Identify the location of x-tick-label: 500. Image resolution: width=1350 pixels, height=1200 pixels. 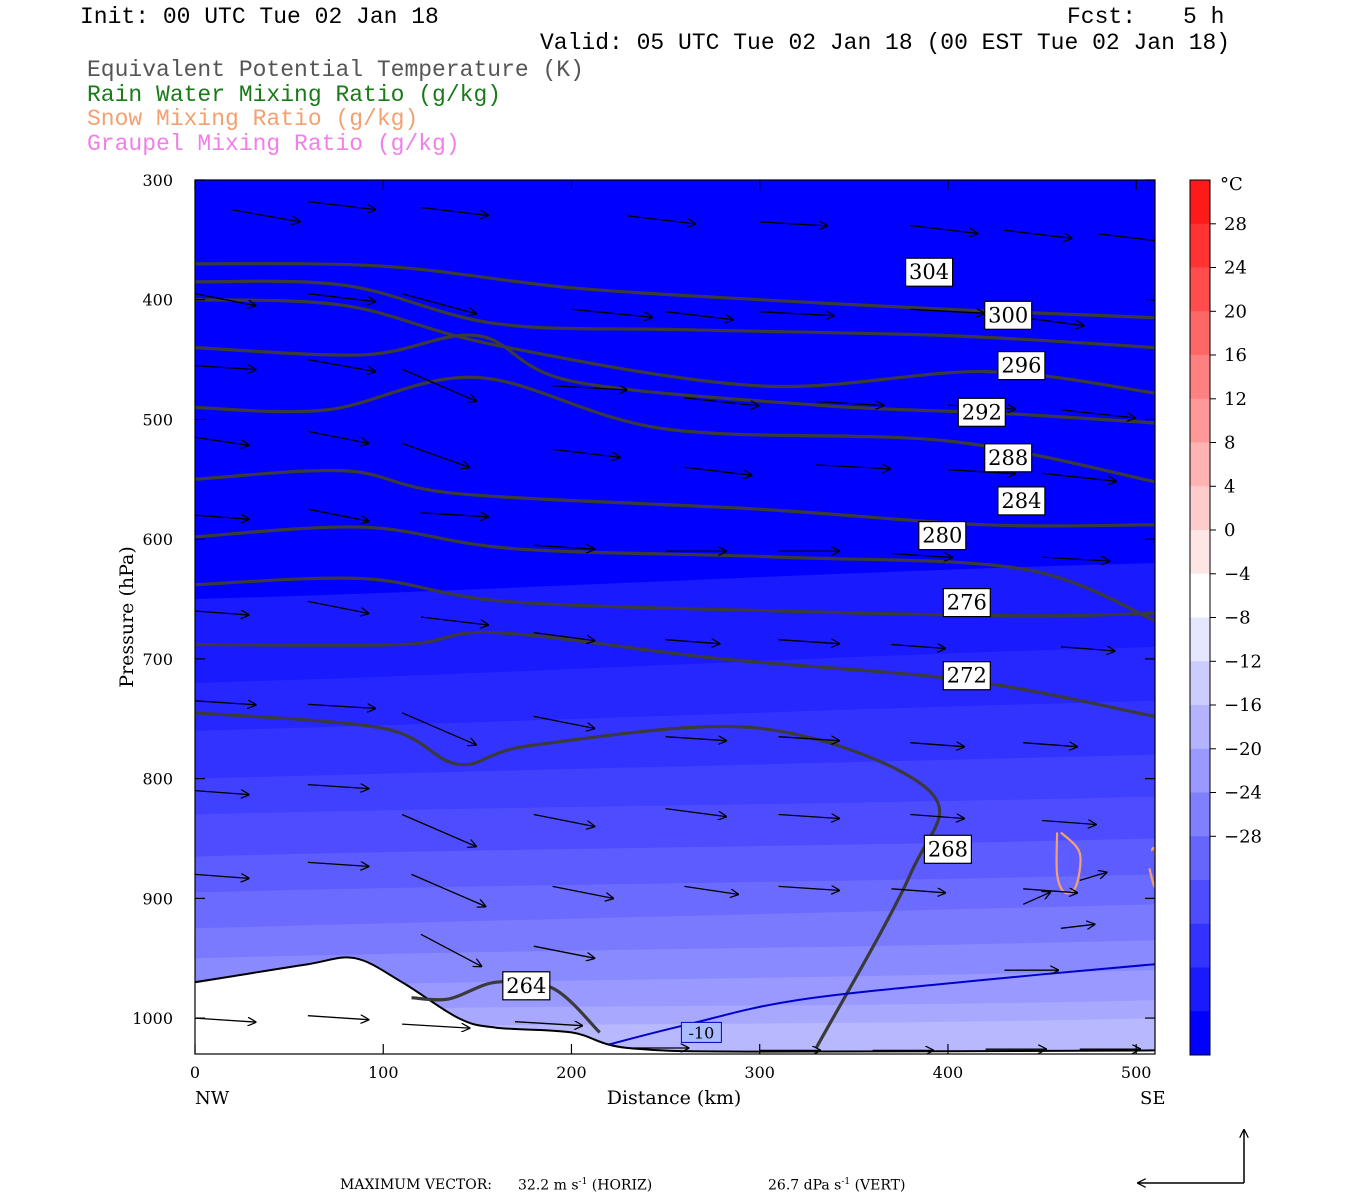
(1136, 1072).